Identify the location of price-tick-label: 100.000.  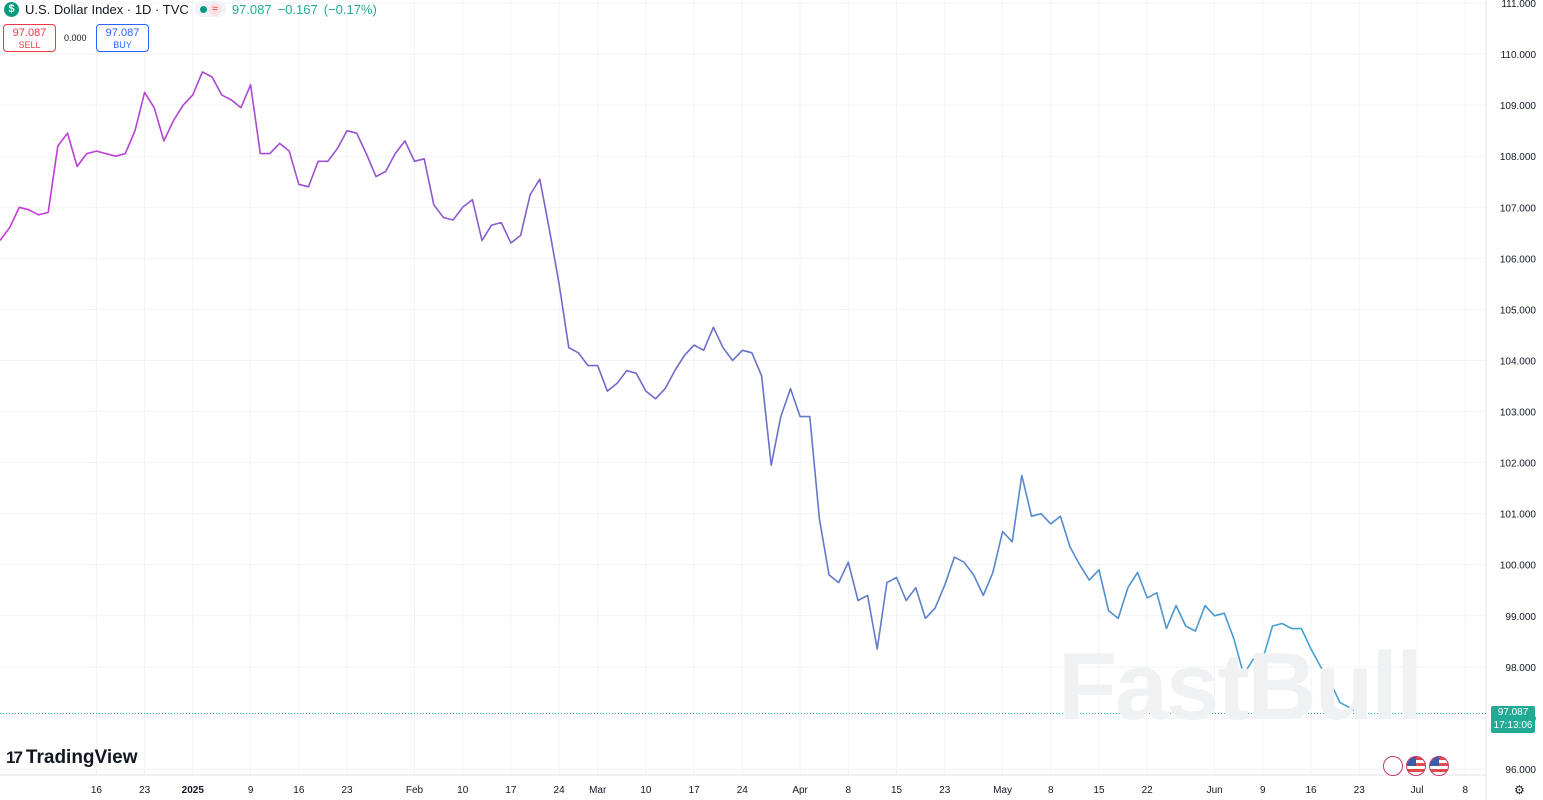
(1518, 566).